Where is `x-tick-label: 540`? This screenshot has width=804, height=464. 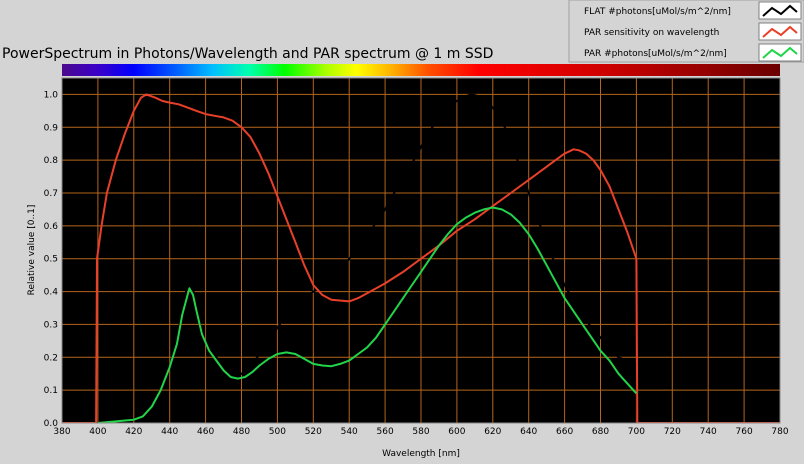 x-tick-label: 540 is located at coordinates (349, 432).